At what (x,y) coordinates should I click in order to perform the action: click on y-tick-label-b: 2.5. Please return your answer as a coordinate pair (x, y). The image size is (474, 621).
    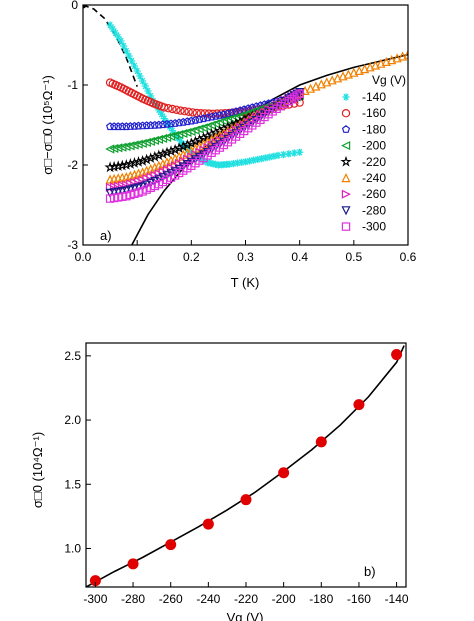
    Looking at the image, I should click on (72, 356).